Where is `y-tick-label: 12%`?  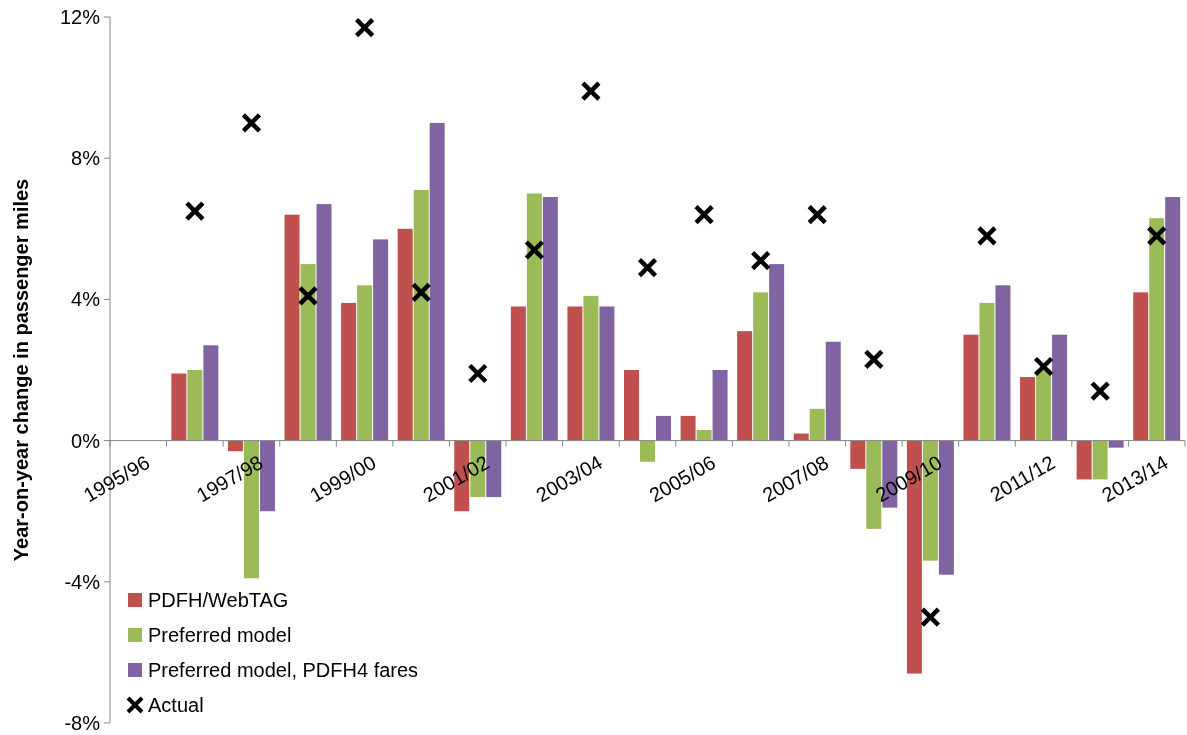 y-tick-label: 12% is located at coordinates (80, 17).